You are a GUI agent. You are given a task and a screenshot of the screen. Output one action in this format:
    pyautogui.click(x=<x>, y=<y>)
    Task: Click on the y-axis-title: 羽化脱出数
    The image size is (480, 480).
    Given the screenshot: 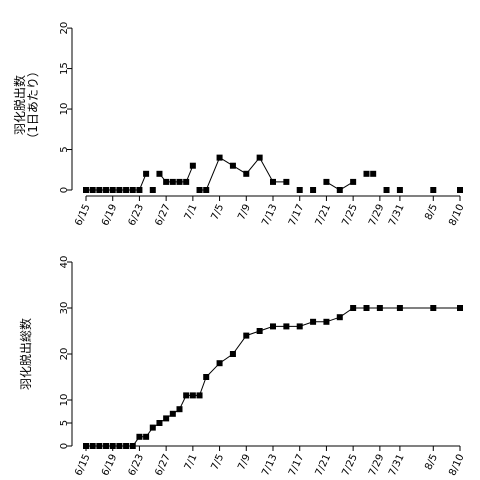 What is the action you would take?
    pyautogui.click(x=19, y=105)
    